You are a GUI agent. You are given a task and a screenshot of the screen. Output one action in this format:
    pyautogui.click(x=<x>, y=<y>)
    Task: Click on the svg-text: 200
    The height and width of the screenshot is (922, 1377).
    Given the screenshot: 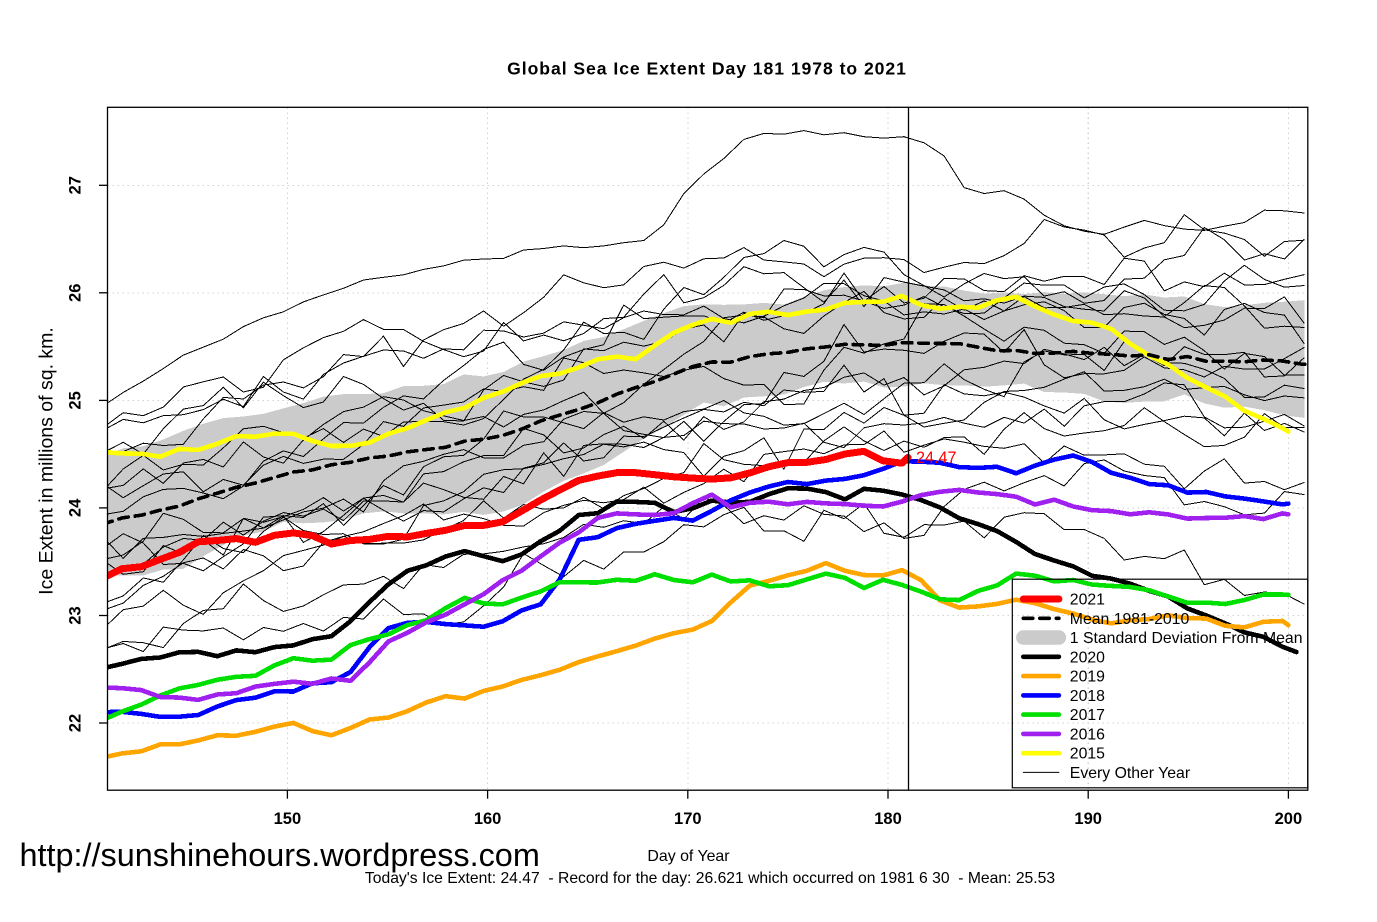 What is the action you would take?
    pyautogui.click(x=1289, y=819)
    